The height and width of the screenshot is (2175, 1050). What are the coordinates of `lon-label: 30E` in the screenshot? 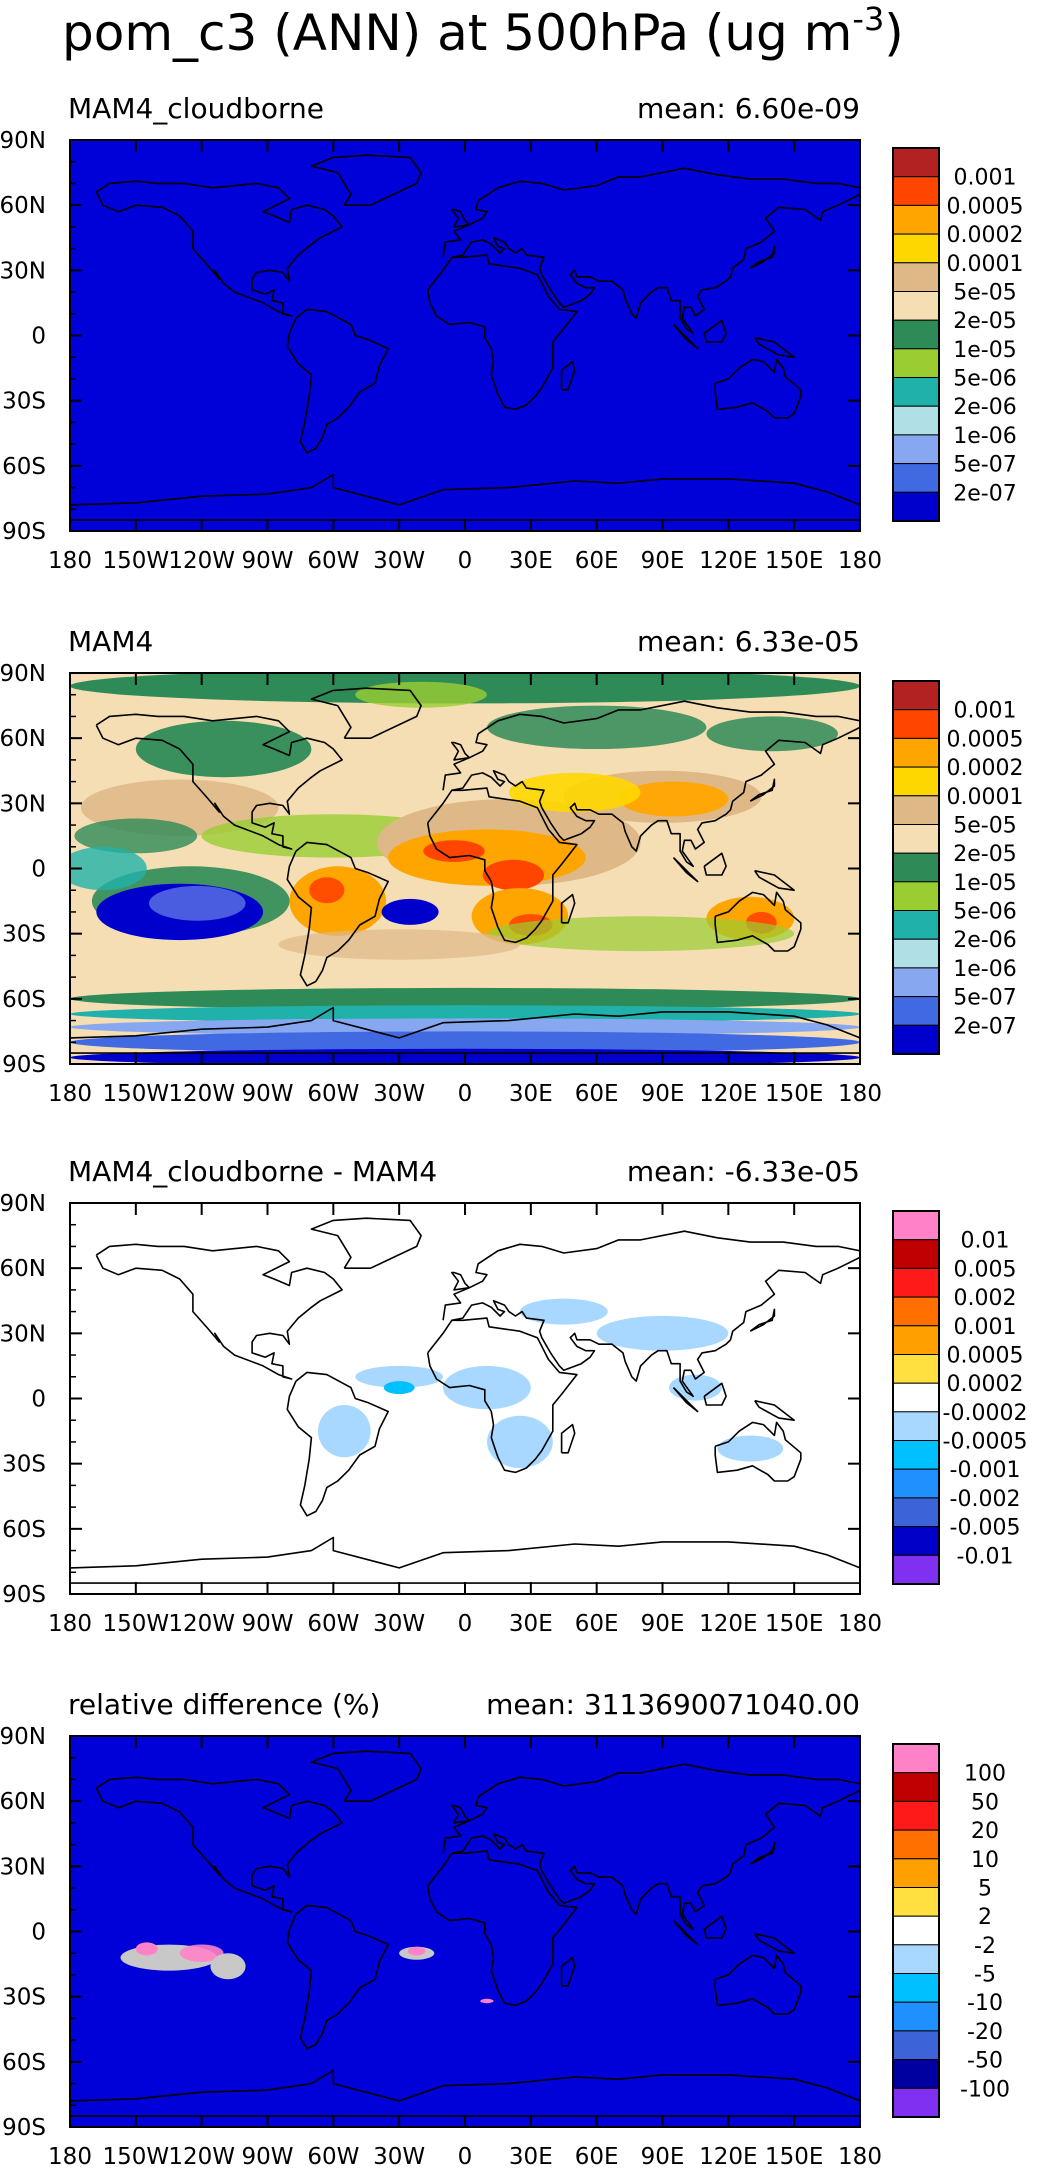 It's located at (531, 1624).